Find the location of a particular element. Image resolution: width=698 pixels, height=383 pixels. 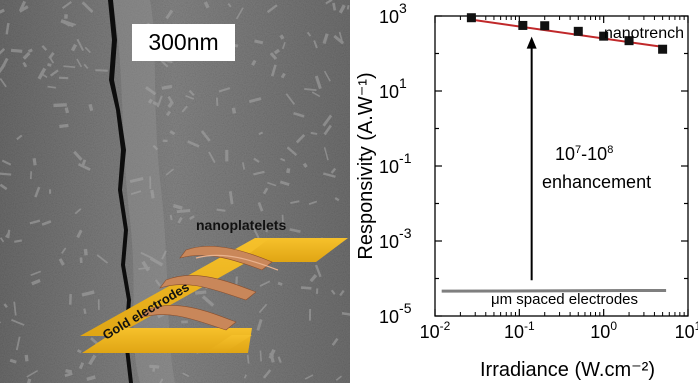

y-tick-label: 10¹ is located at coordinates (393, 88).